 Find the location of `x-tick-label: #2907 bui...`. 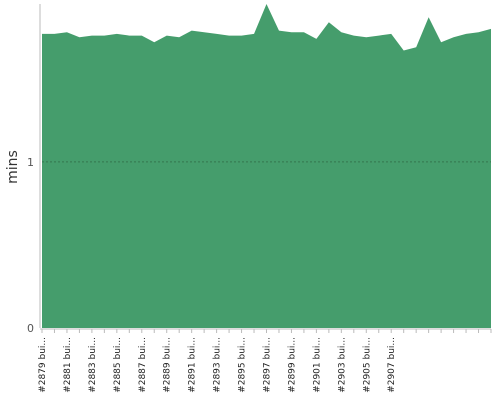

x-tick-label: #2907 bui... is located at coordinates (392, 365).